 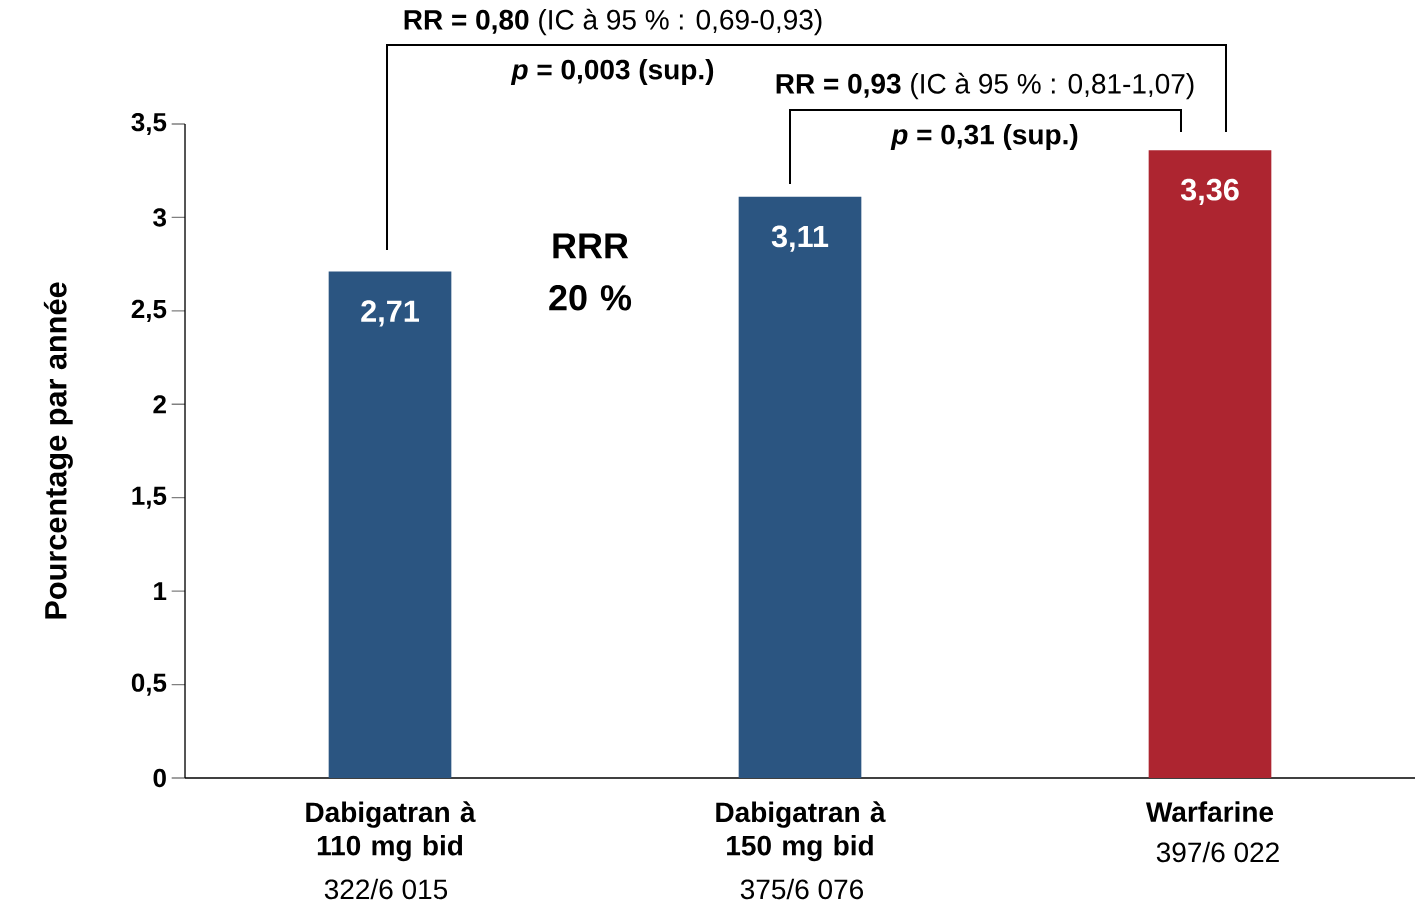 What do you see at coordinates (1209, 811) in the screenshot?
I see `x-tick-label: Warfarine` at bounding box center [1209, 811].